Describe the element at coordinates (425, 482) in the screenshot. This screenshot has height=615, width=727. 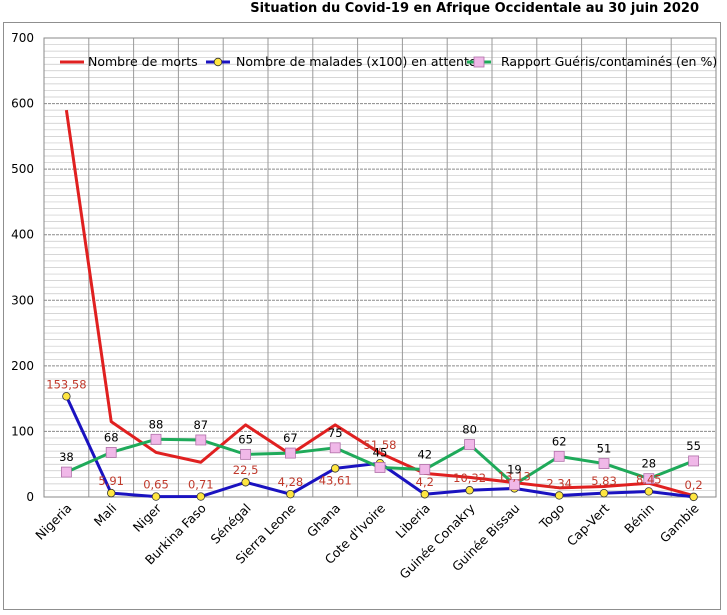
I see `data-label-2: 4,2` at that location.